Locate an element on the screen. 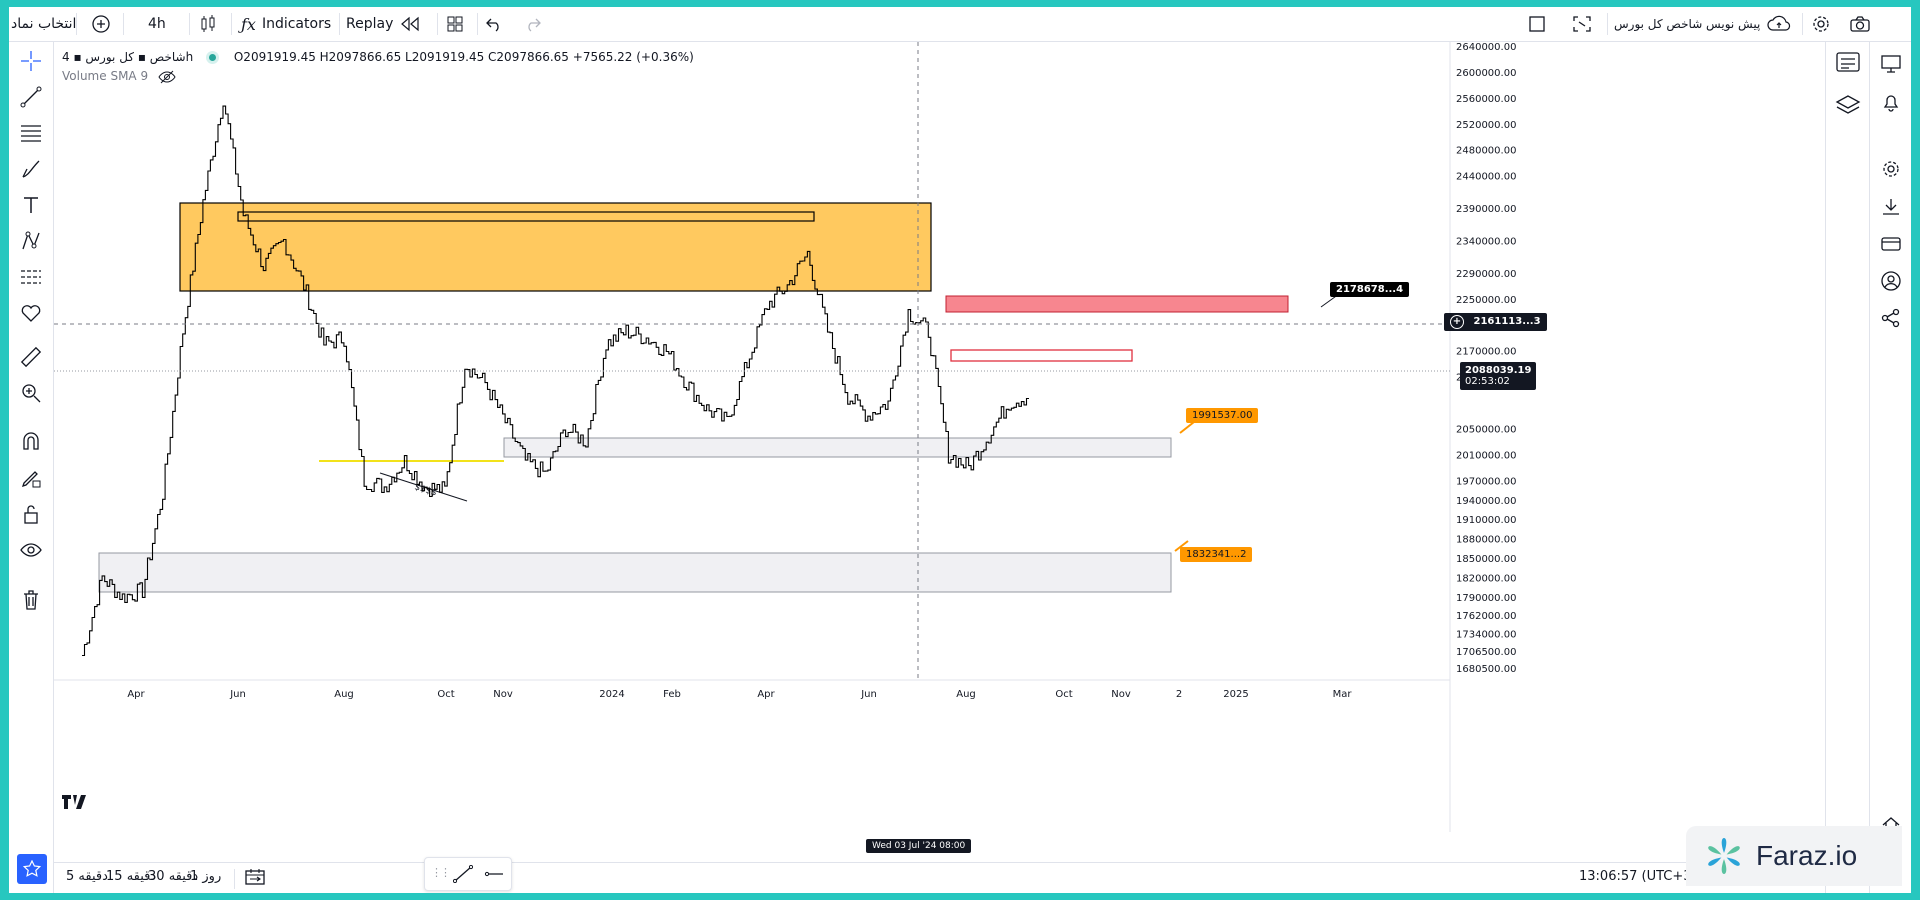 The width and height of the screenshot is (1920, 900). layout-name-button: پیش نویس شاخص کل بورس is located at coordinates (1703, 24).